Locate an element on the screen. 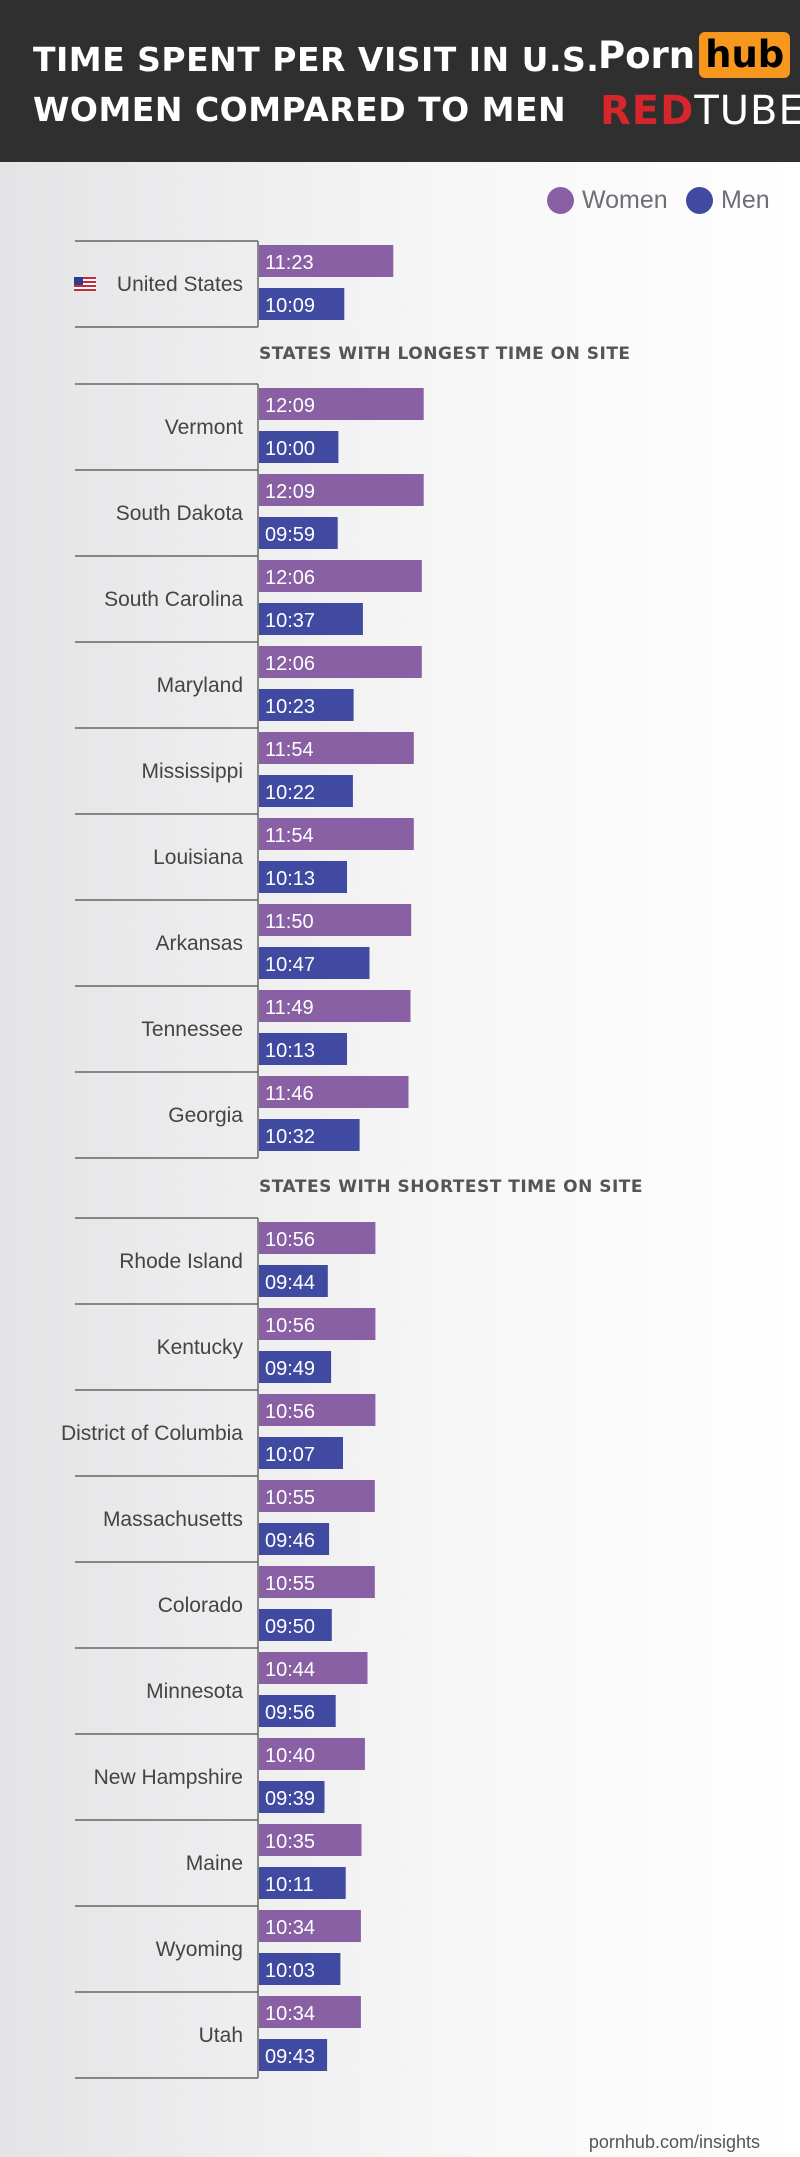 Image resolution: width=800 pixels, height=2157 pixels. bar-row: 12:09 10:00 Vermont is located at coordinates (249, 429).